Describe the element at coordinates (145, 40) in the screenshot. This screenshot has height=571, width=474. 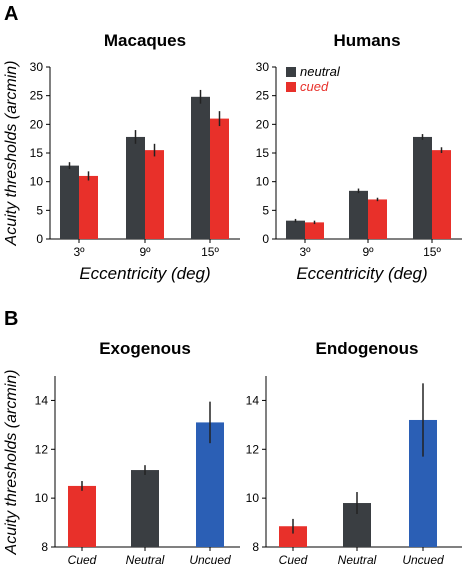
I see `chart-title: Macaques` at that location.